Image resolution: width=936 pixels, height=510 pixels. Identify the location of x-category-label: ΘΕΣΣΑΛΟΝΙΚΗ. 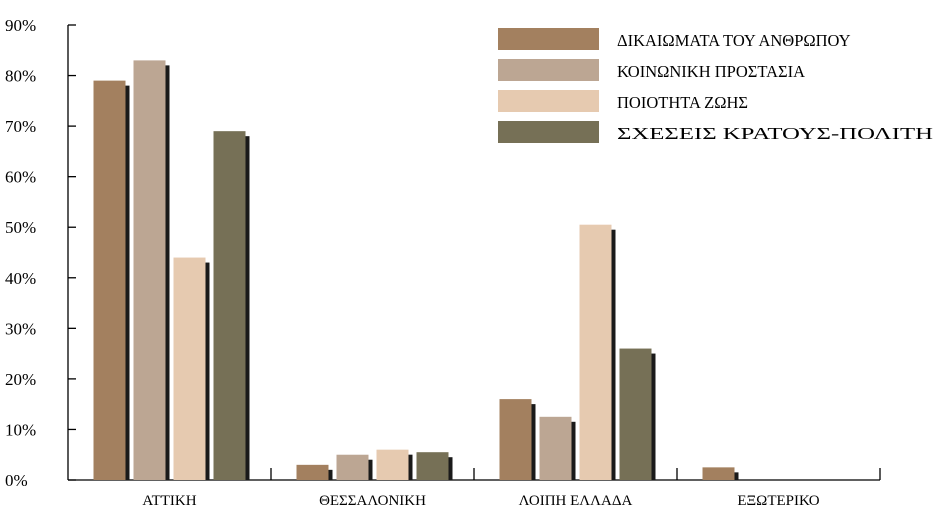
(372, 501).